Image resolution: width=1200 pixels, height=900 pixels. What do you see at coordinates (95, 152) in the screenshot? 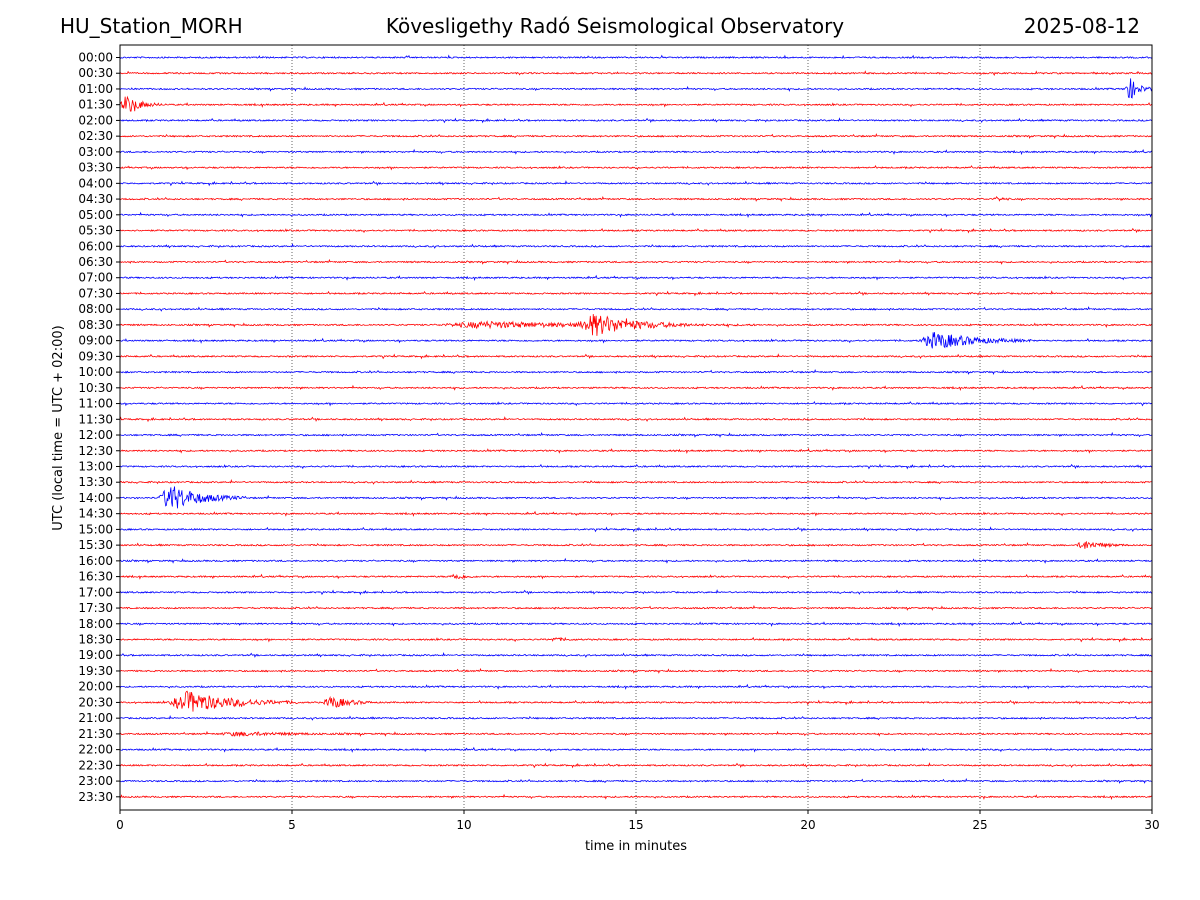
I see `y-tick-label: 03:00` at bounding box center [95, 152].